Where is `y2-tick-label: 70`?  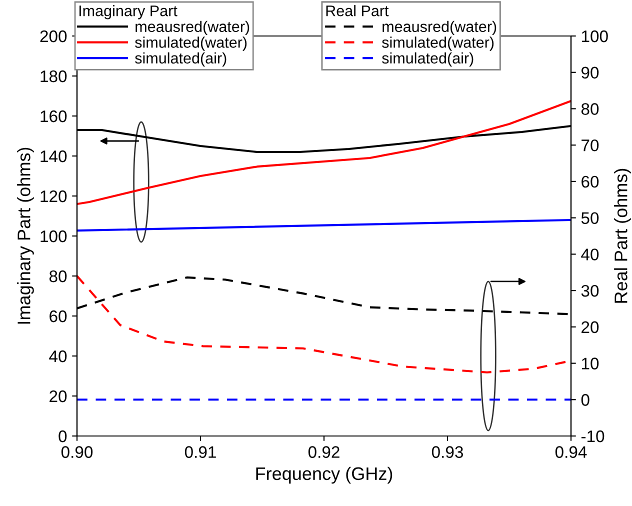
y2-tick-label: 70 is located at coordinates (590, 145).